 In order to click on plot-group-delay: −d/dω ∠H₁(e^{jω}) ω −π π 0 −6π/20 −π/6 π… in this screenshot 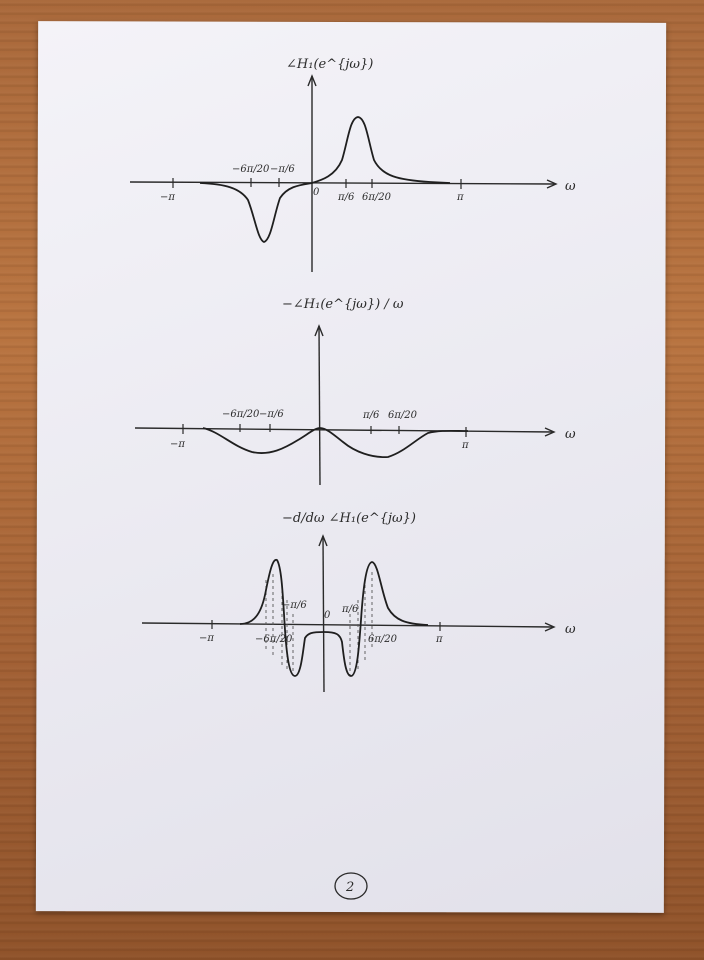, I will do `click(358, 602)`.